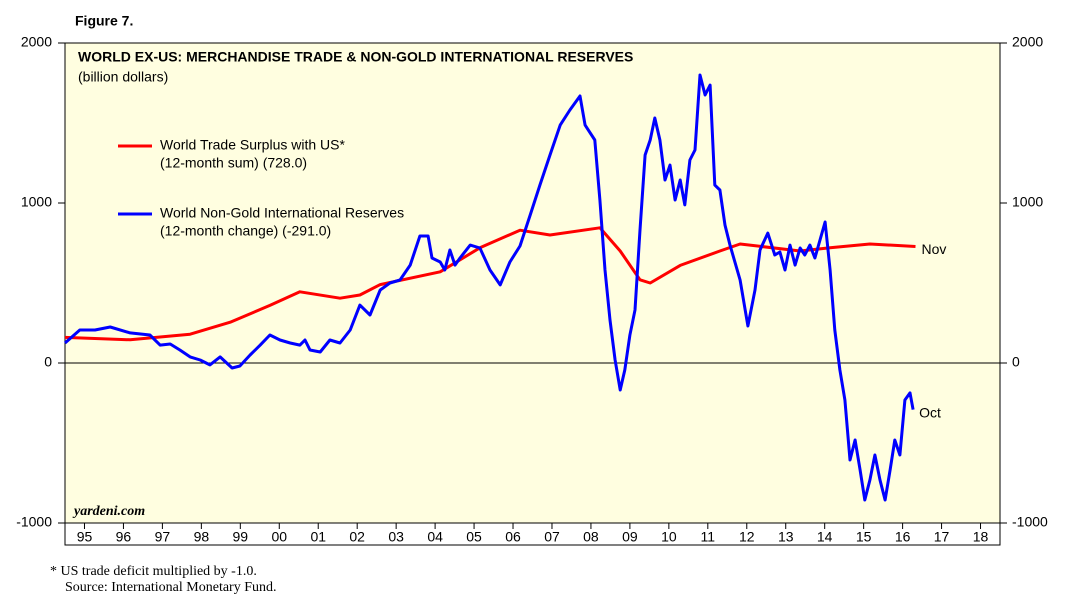 The width and height of the screenshot is (1071, 607). Describe the element at coordinates (124, 537) in the screenshot. I see `x-tick-label: 96` at that location.